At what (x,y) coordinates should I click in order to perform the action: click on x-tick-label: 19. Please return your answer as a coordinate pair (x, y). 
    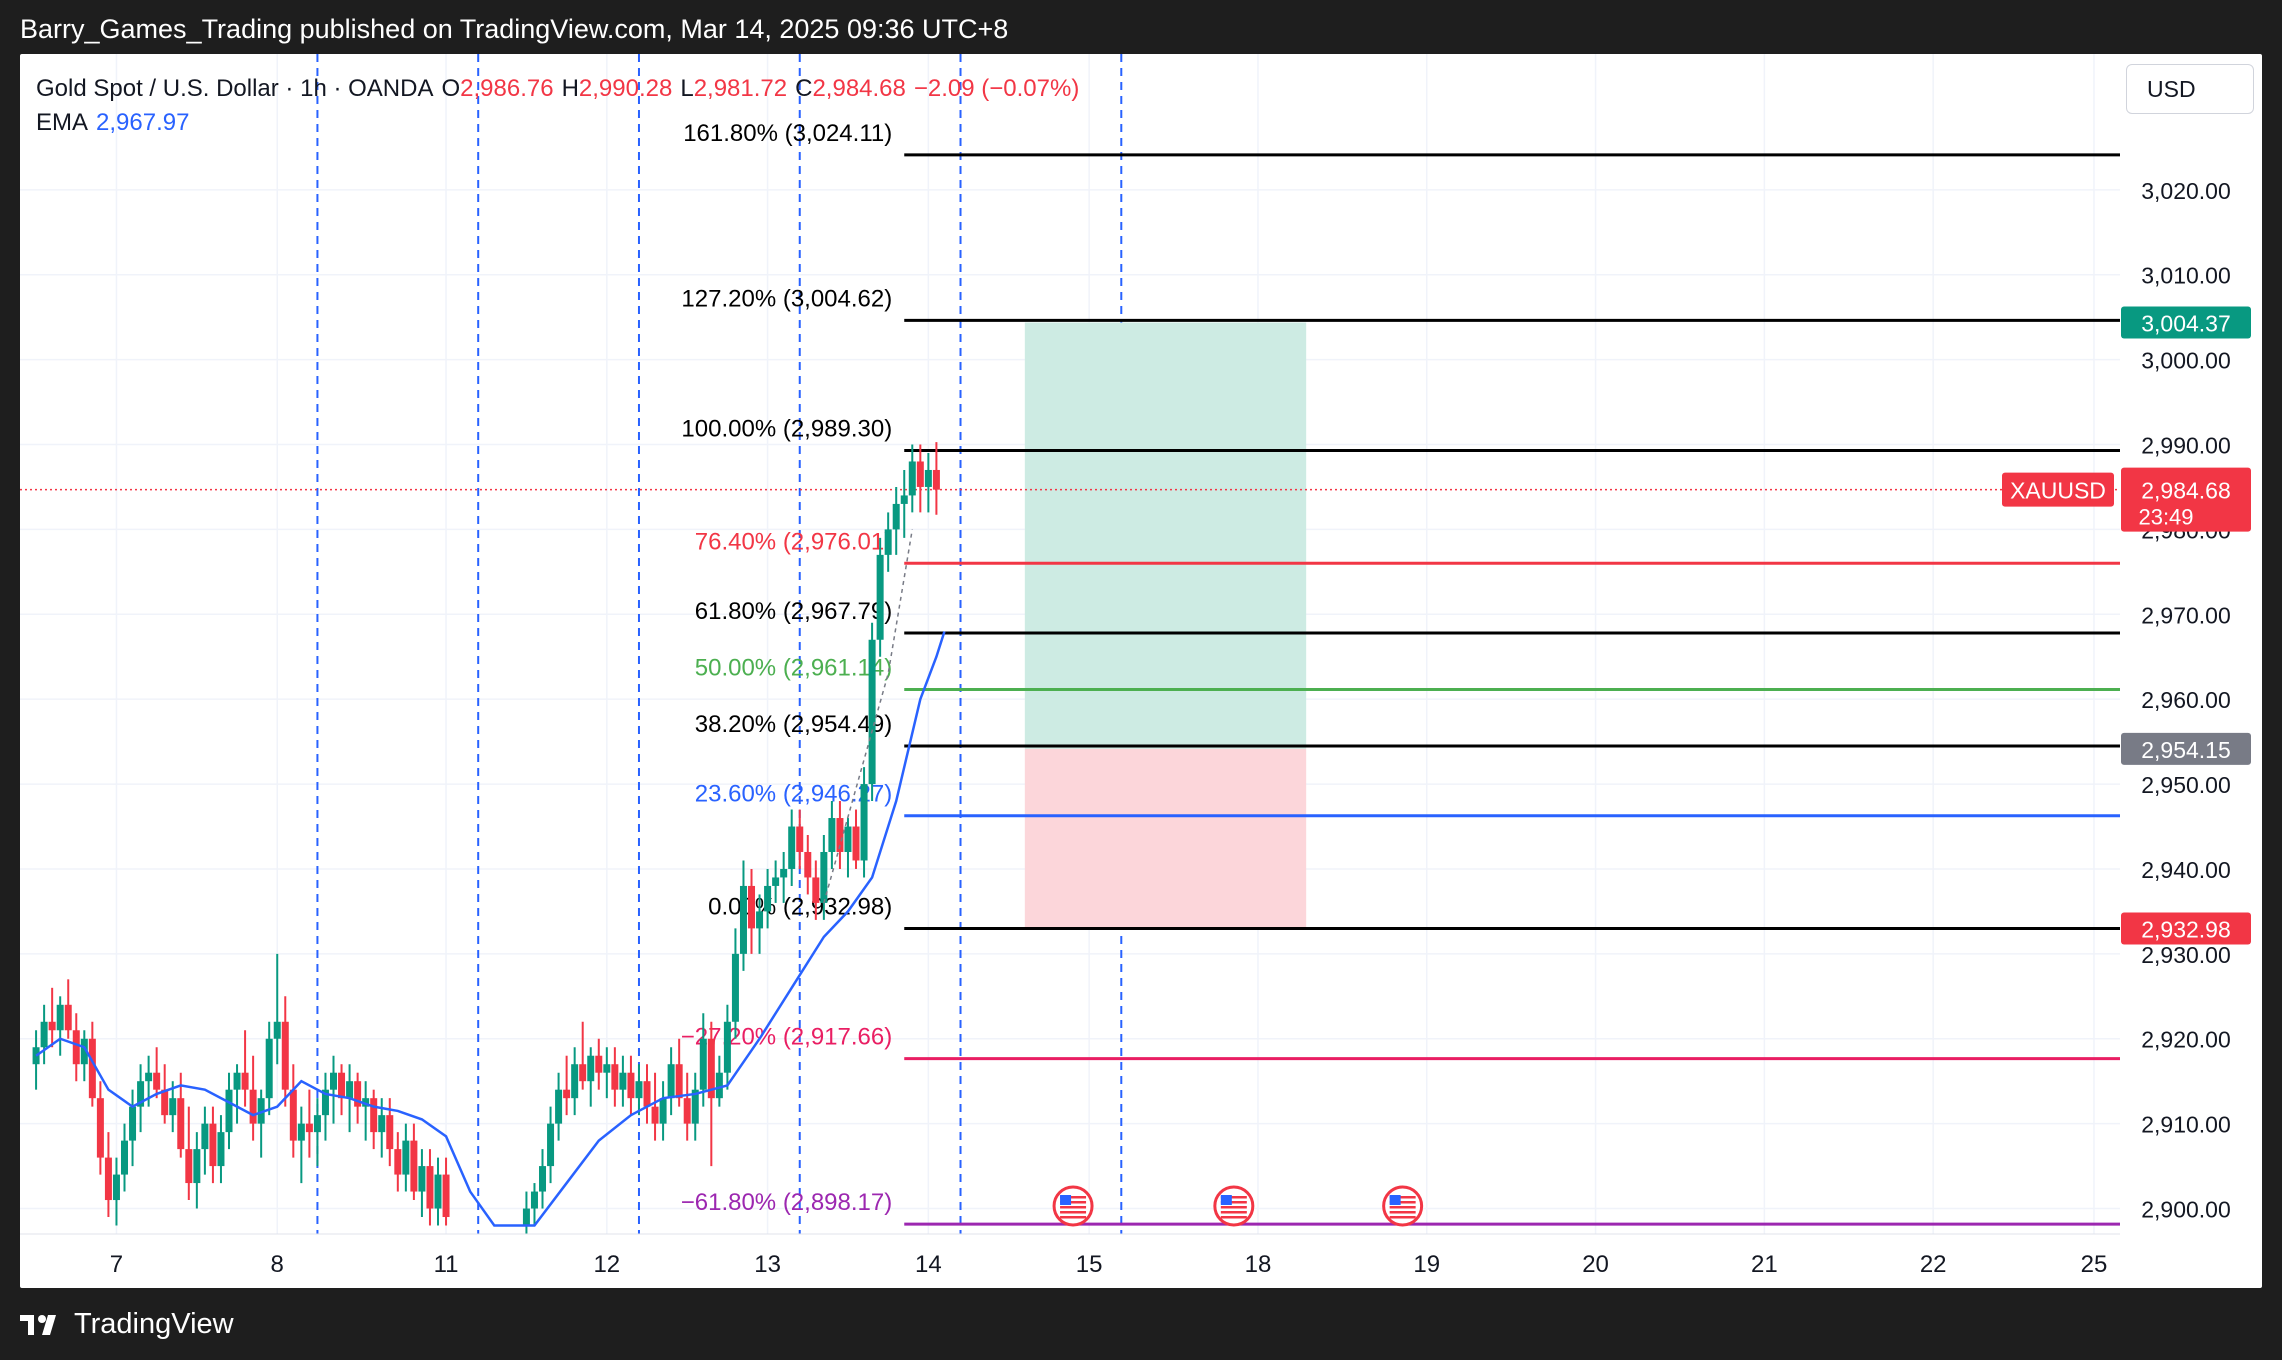
    Looking at the image, I should click on (1426, 1264).